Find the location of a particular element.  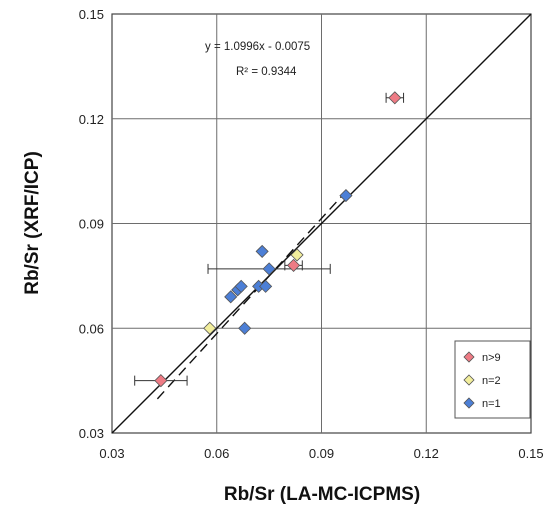

x-axis-title: Rb/Sr (LA-MC-ICPMS) is located at coordinates (322, 494).